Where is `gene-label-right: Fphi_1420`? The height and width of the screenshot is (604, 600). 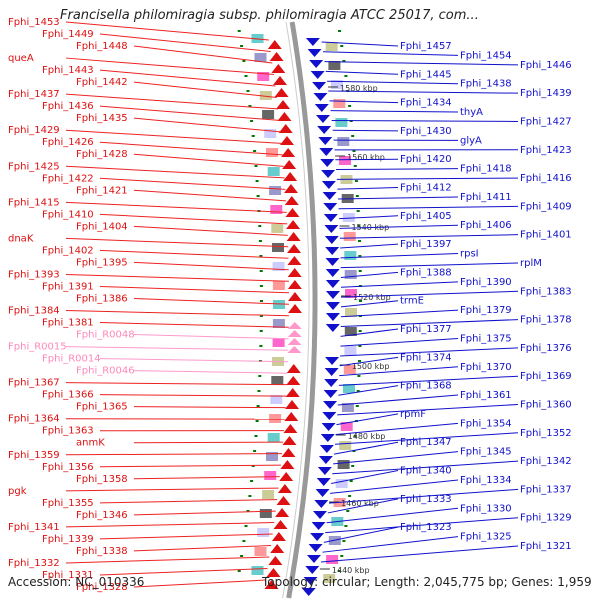
gene-label-right: Fphi_1420 is located at coordinates (426, 159).